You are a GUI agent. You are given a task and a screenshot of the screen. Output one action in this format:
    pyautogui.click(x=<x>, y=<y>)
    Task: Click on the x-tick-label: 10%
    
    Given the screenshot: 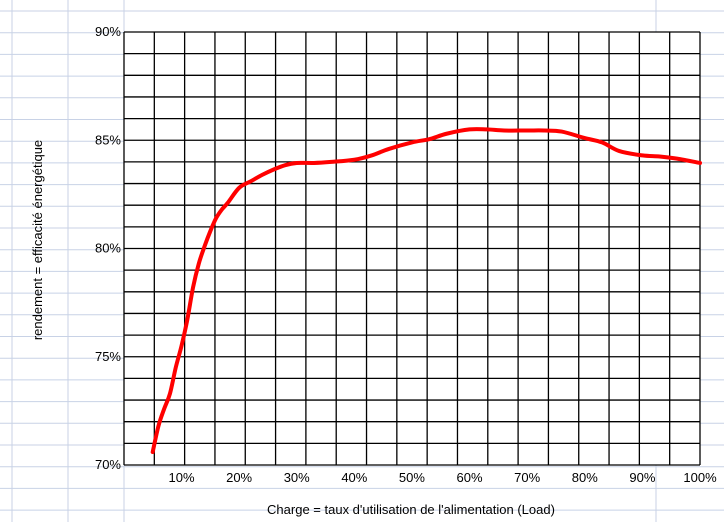 What is the action you would take?
    pyautogui.click(x=181, y=477)
    